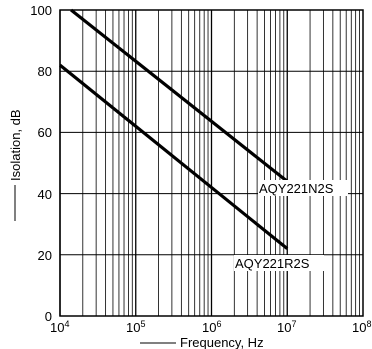 The height and width of the screenshot is (349, 372). What do you see at coordinates (45, 255) in the screenshot?
I see `y-tick-label: 20` at bounding box center [45, 255].